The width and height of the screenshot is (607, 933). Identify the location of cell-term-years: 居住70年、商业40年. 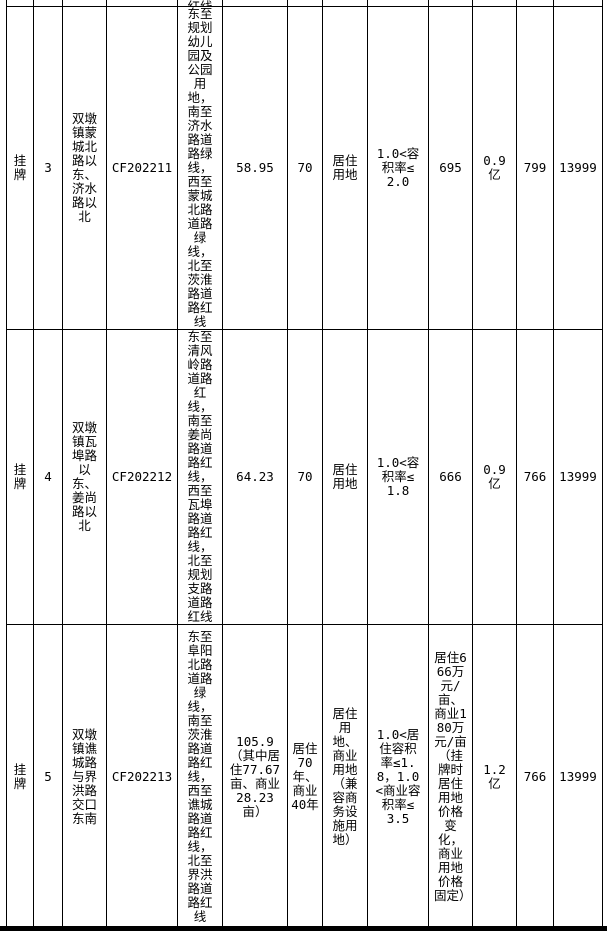
(305, 776).